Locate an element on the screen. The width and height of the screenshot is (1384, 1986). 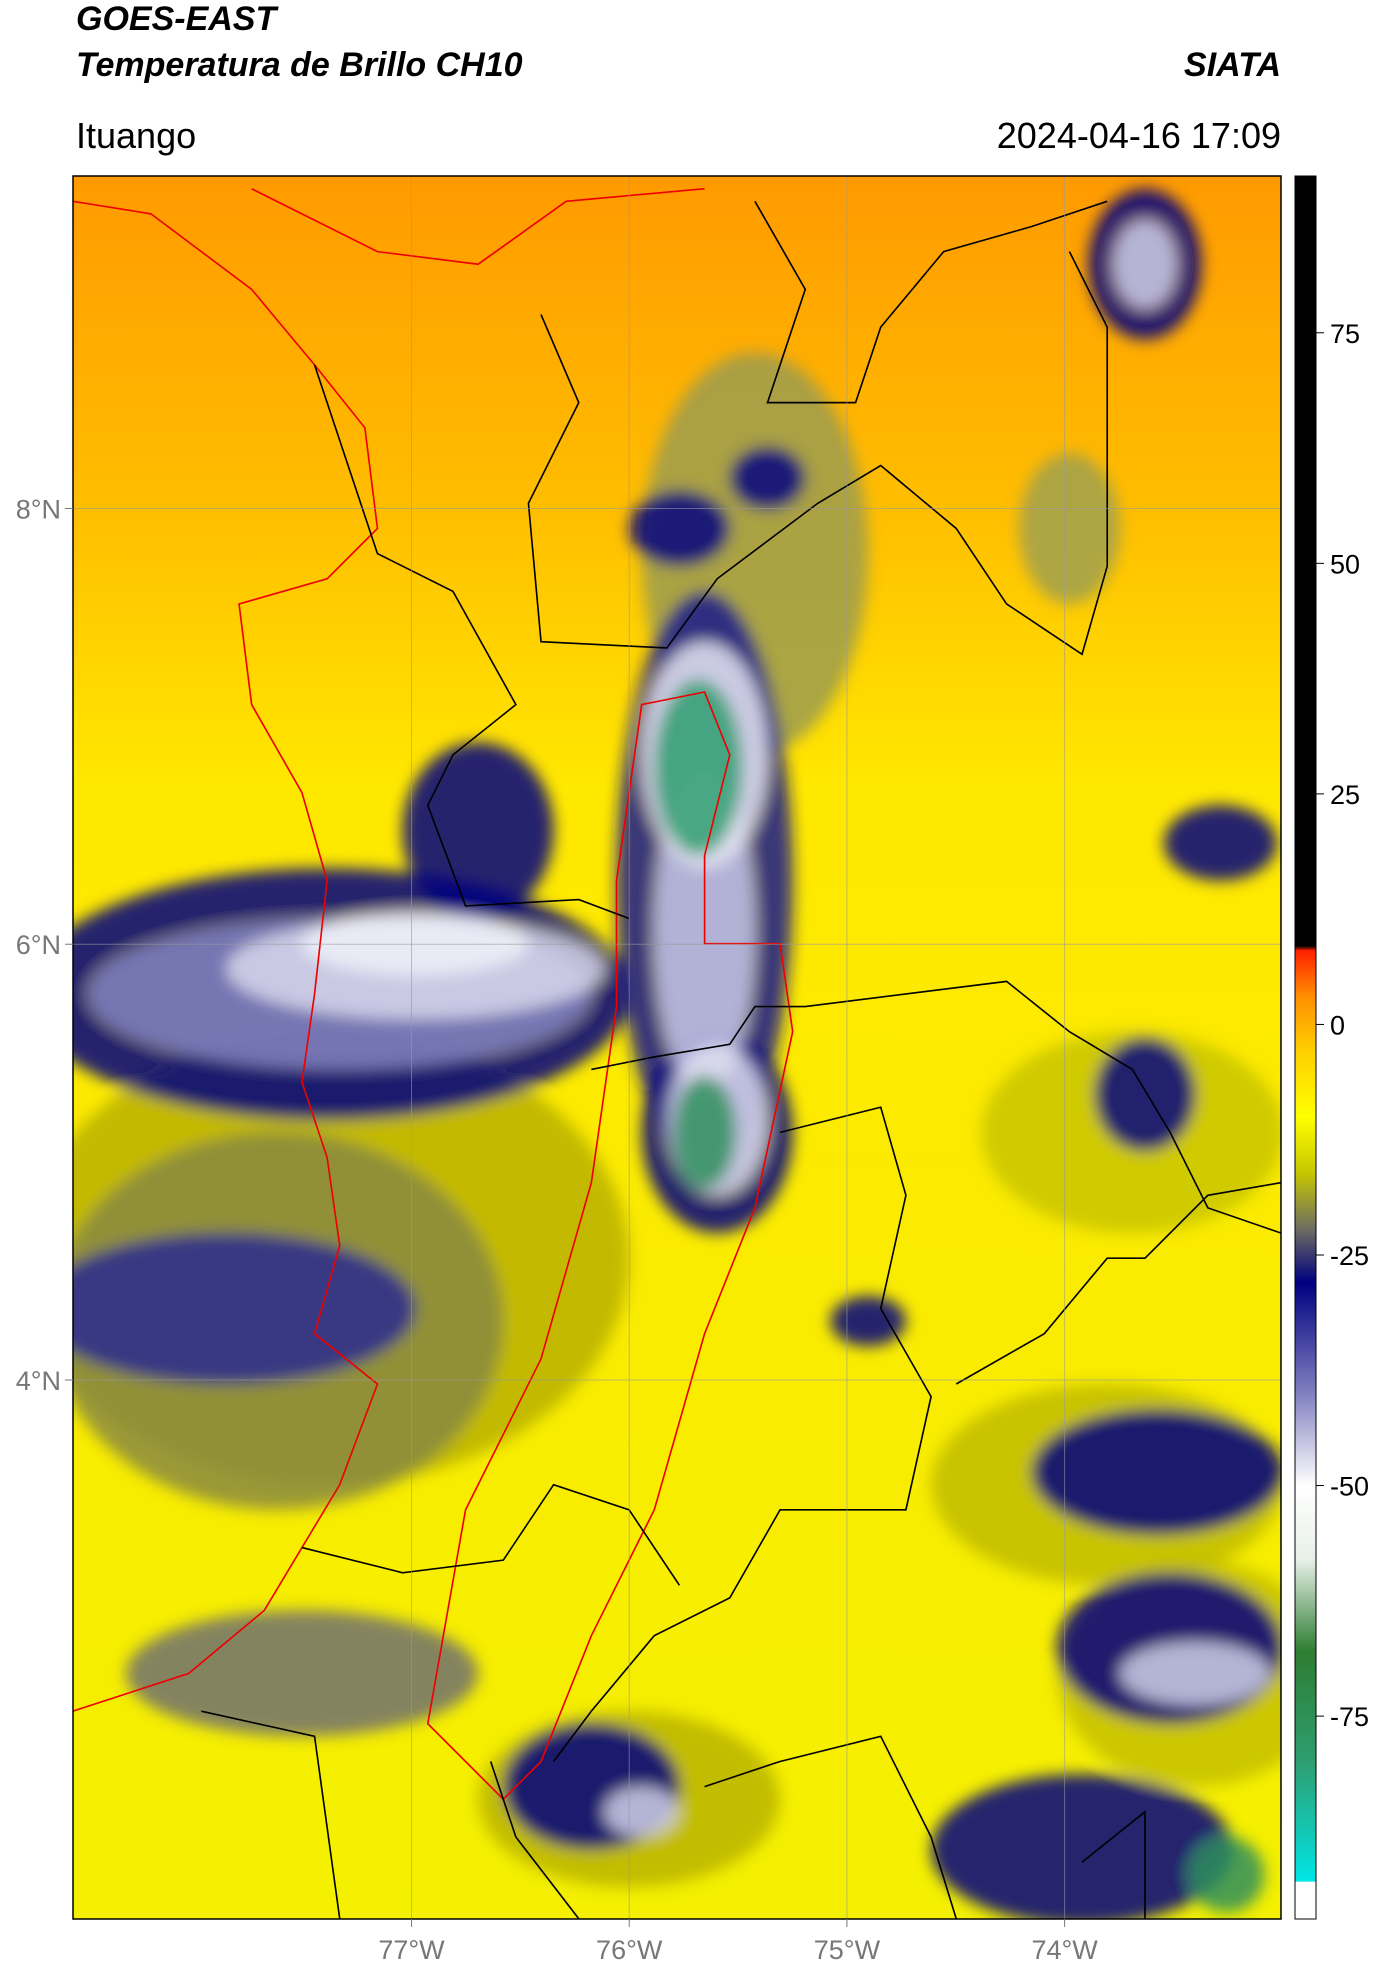
y-tick-label: 8°N is located at coordinates (38, 509).